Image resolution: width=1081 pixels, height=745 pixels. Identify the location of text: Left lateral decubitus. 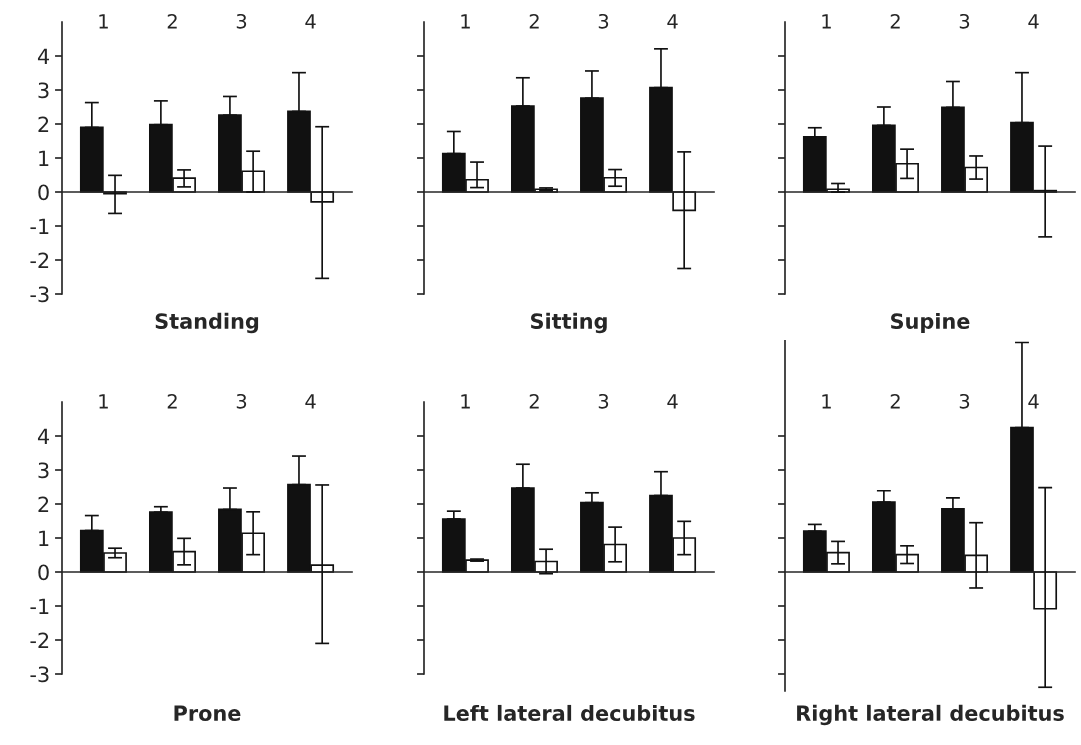
(569, 713).